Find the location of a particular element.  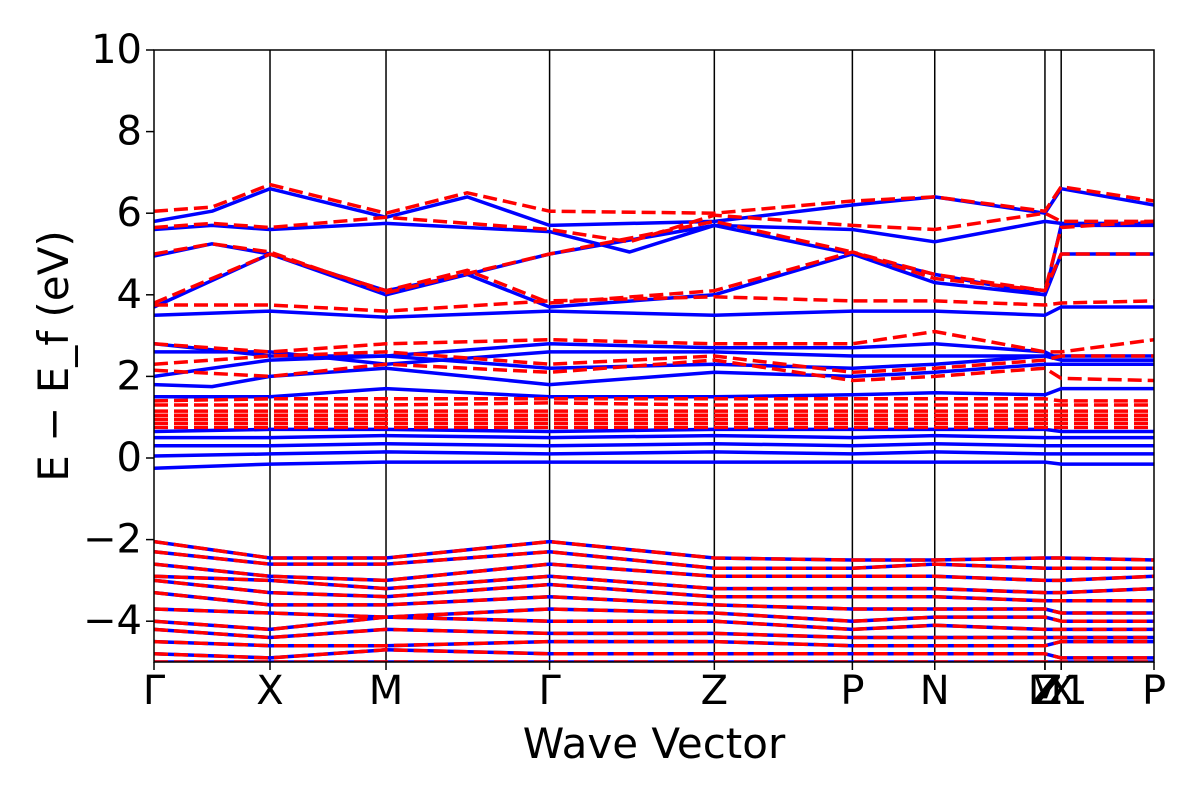

y-tick-label: −2 is located at coordinates (112, 540).